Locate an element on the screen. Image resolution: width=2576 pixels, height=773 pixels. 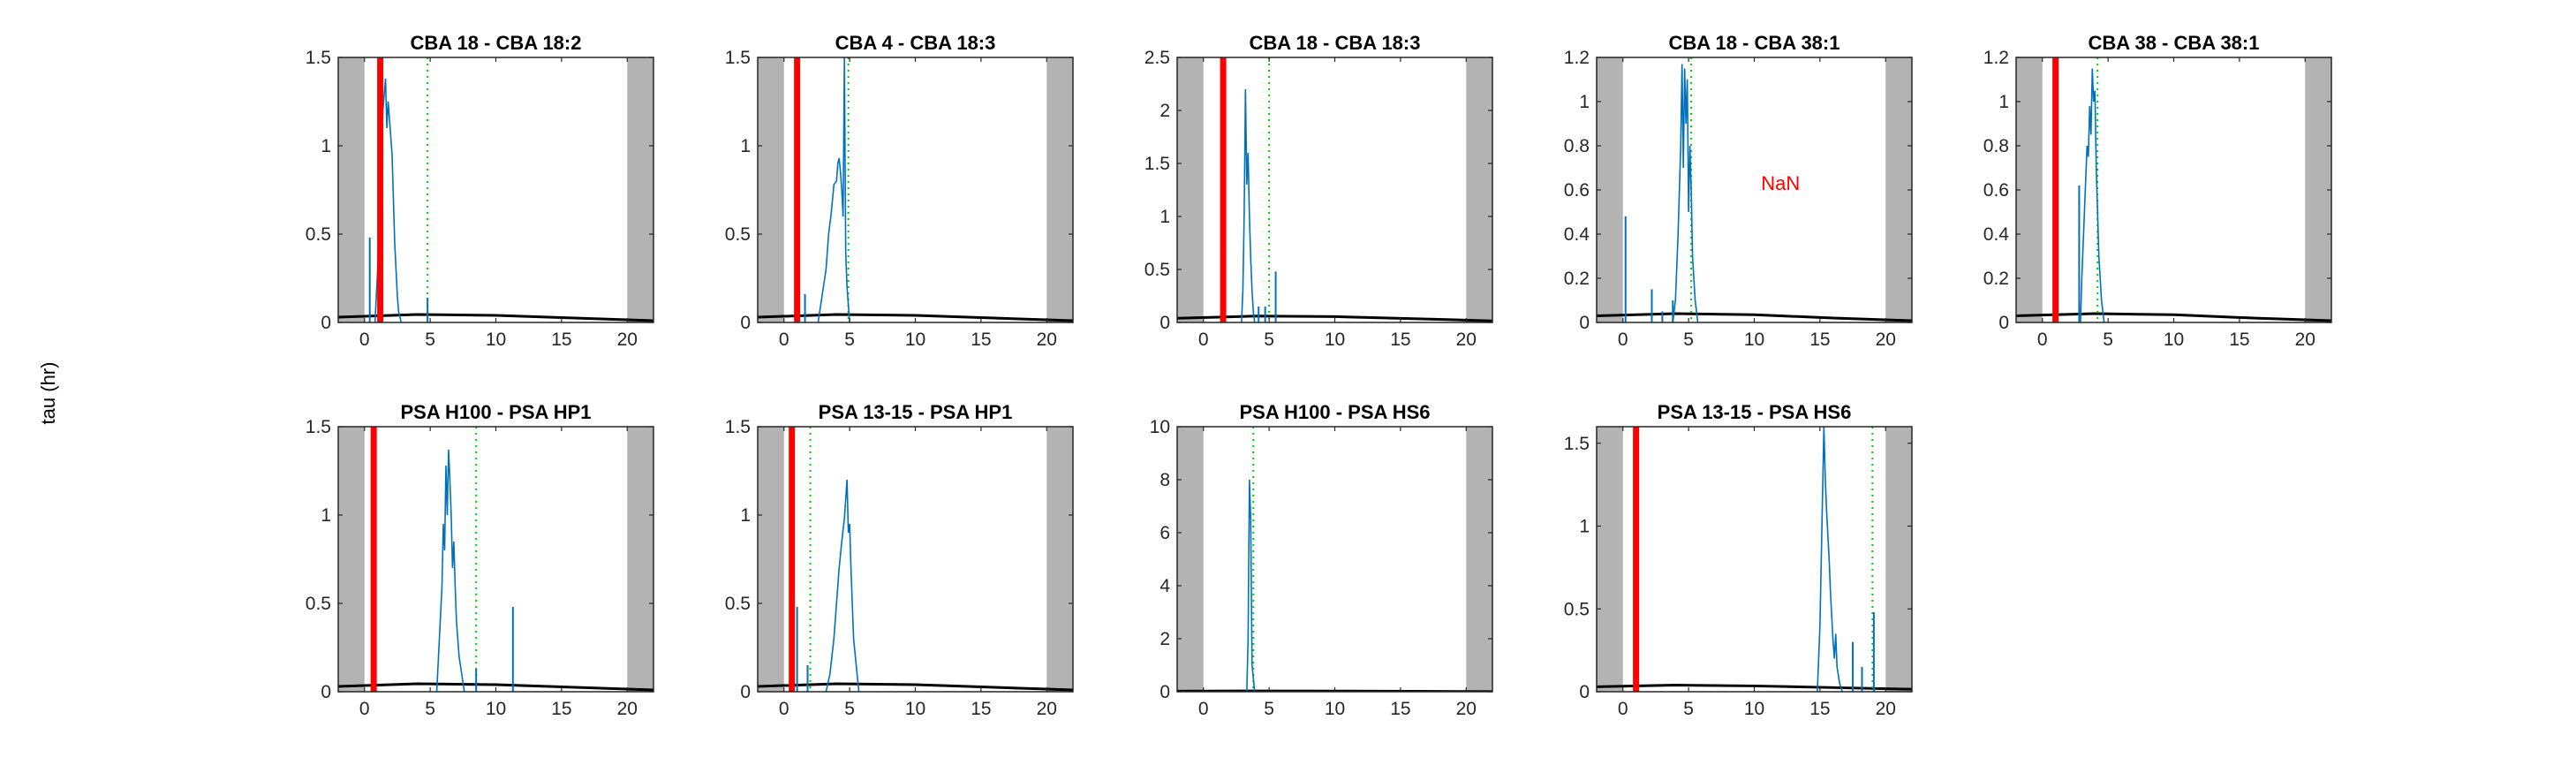
y-tick-label: 10 is located at coordinates (1160, 427).